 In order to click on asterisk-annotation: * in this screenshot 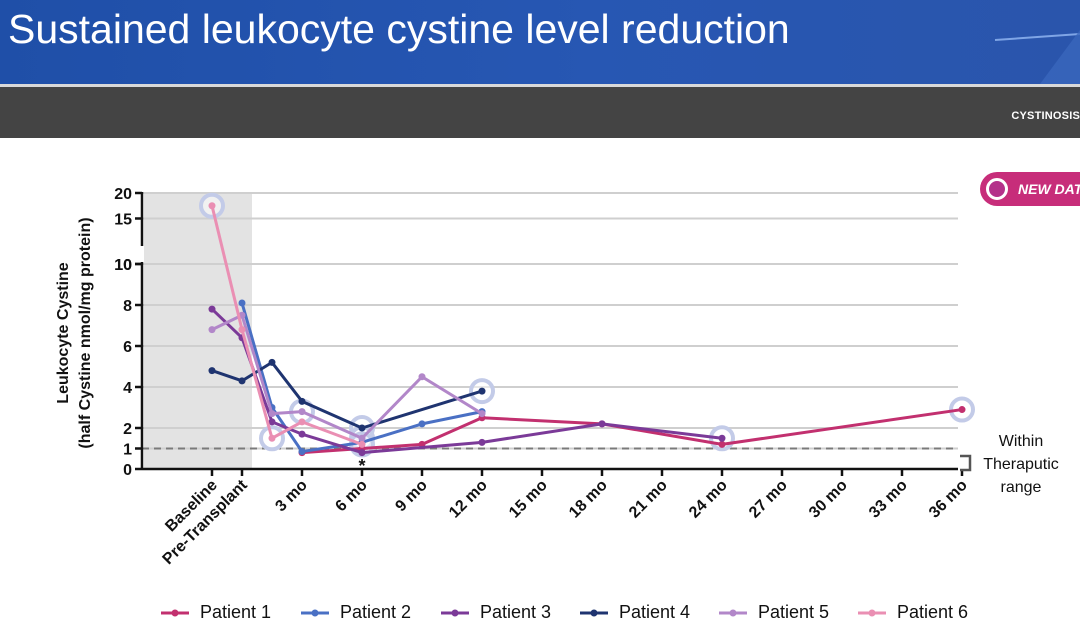, I will do `click(361, 466)`.